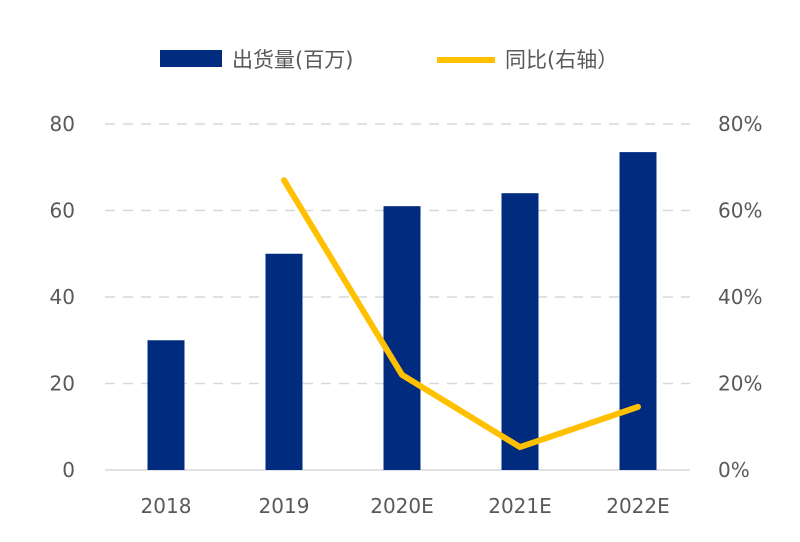 This screenshot has width=800, height=542. What do you see at coordinates (62, 297) in the screenshot?
I see `left-tick-label: 40` at bounding box center [62, 297].